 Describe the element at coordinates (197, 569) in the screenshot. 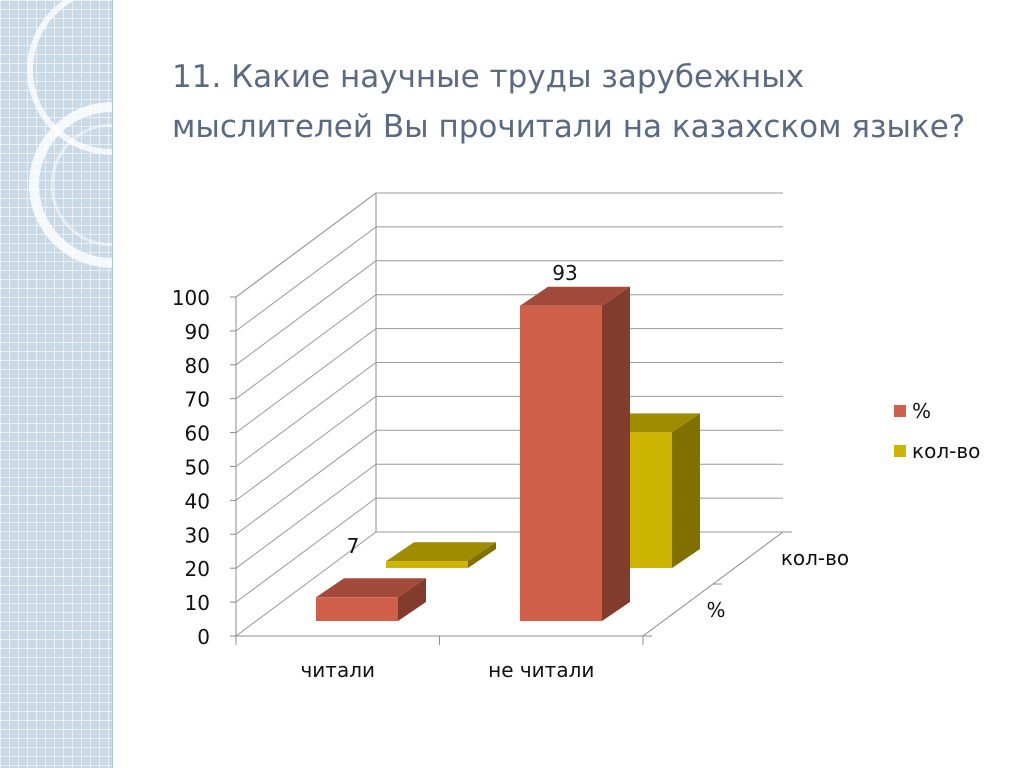

I see `y-tick-label: 20` at that location.